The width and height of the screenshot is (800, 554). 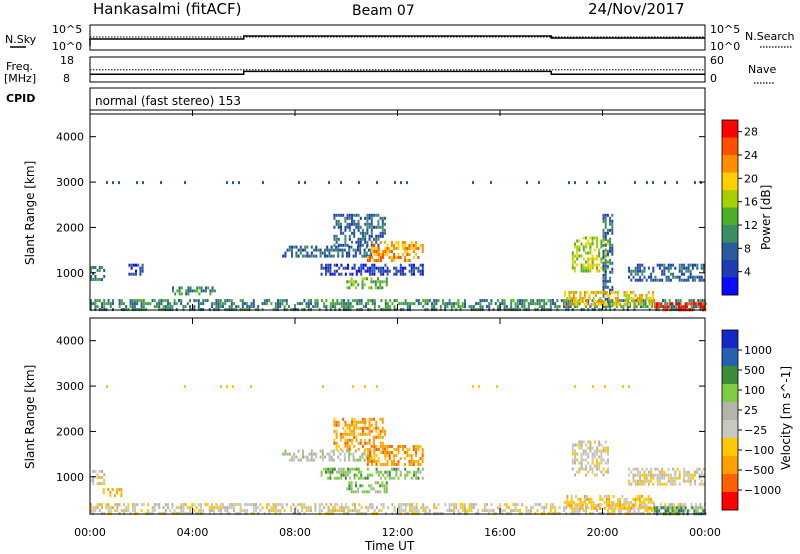 I want to click on colorbar-tick-label: −25, so click(x=755, y=430).